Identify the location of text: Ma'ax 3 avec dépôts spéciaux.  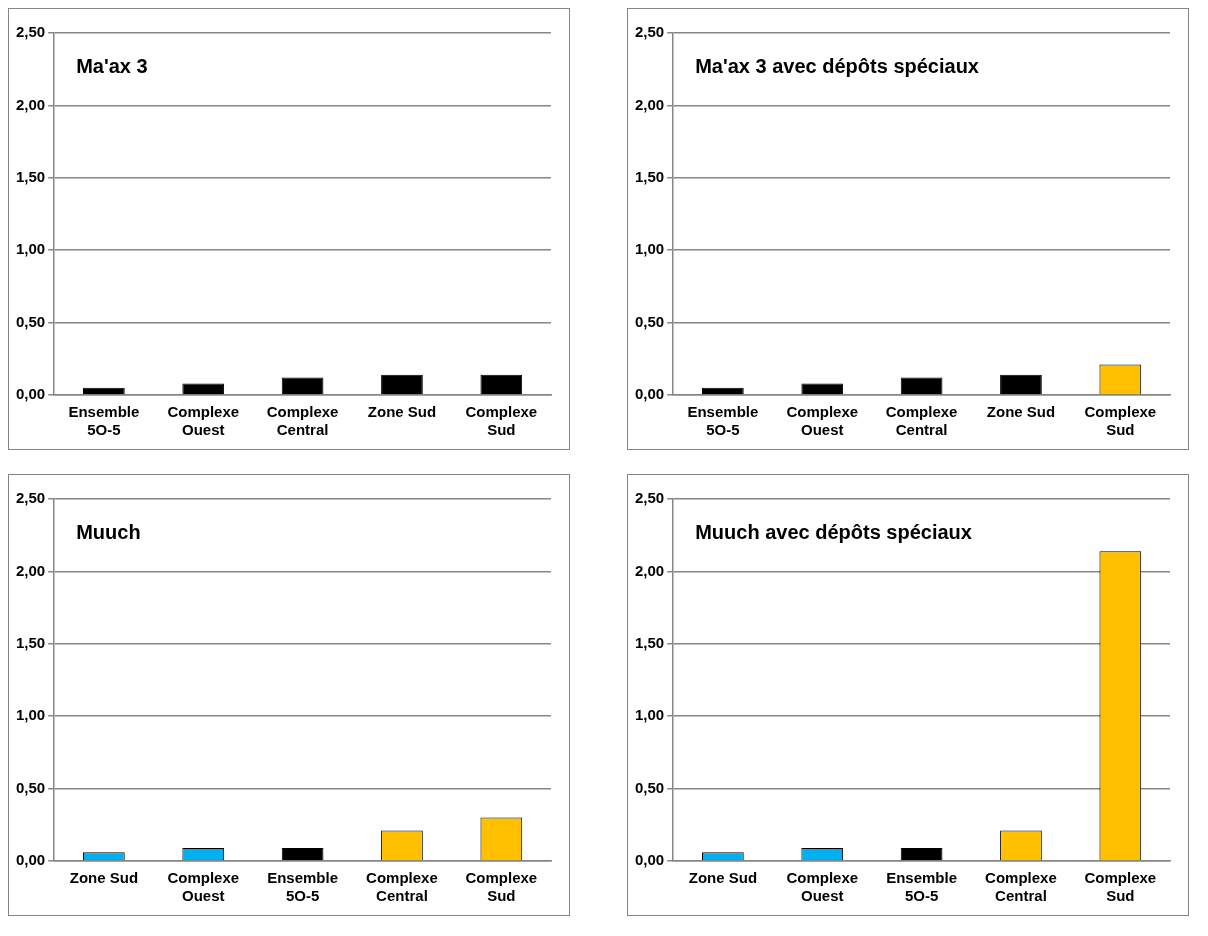
(837, 65).